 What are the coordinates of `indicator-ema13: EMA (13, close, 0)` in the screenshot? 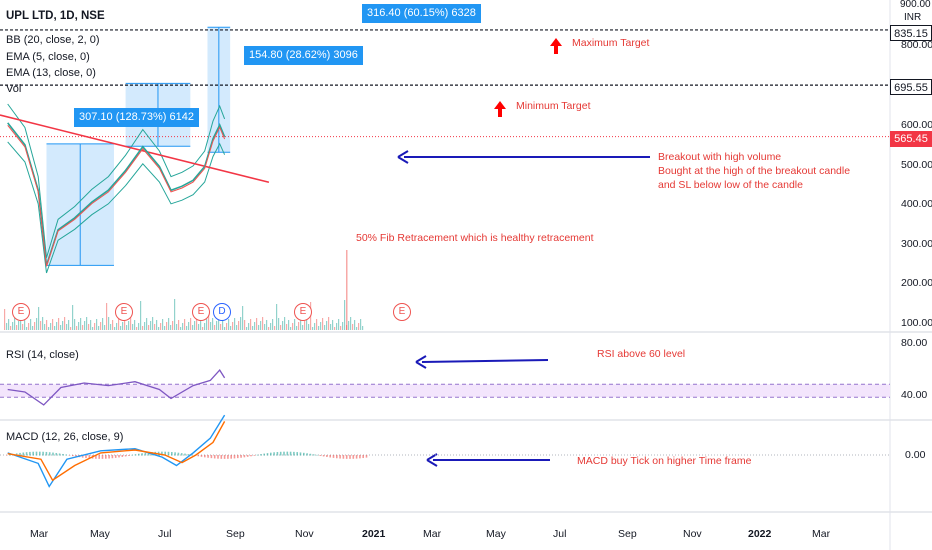 It's located at (51, 73).